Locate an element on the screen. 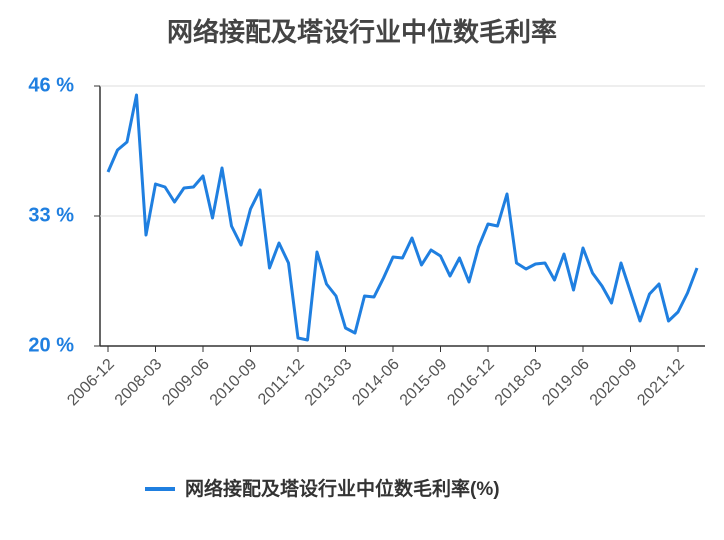  x-tick-label: 2015-09 is located at coordinates (424, 383).